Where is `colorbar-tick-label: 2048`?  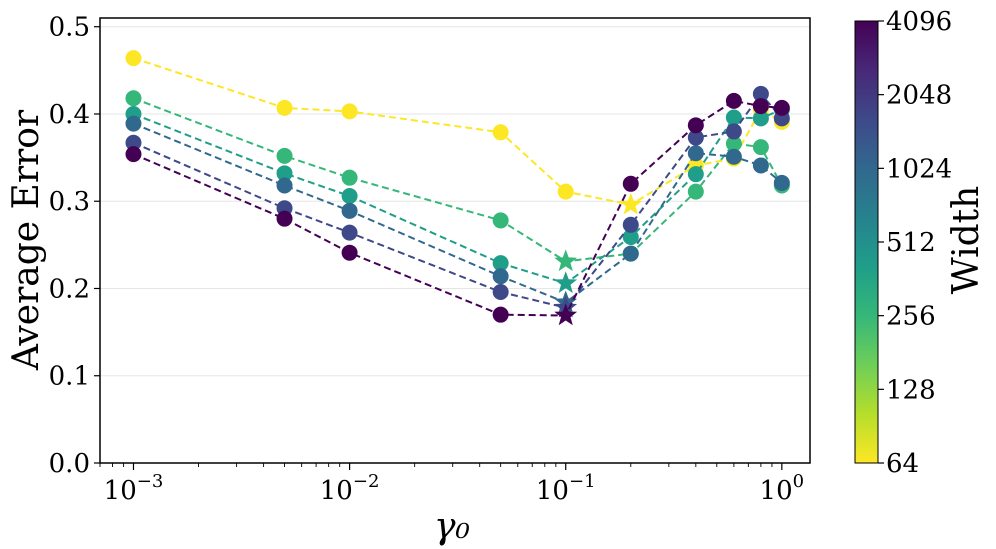 colorbar-tick-label: 2048 is located at coordinates (919, 96).